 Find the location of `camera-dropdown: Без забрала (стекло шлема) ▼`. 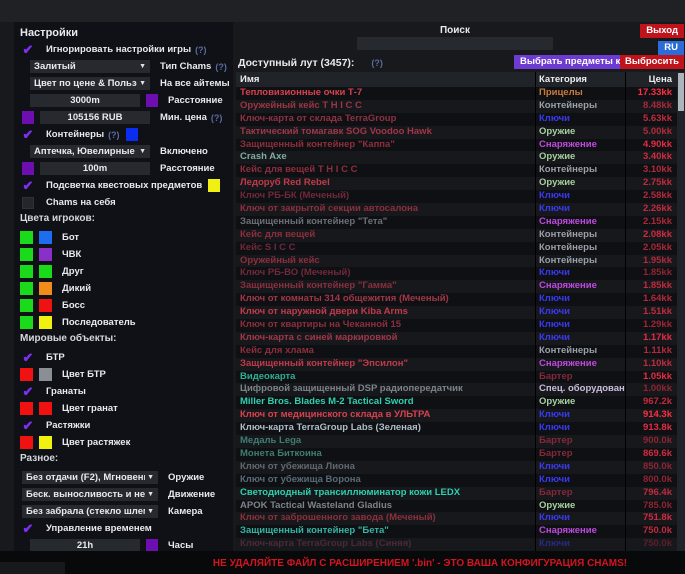

camera-dropdown: Без забрала (стекло шлема) ▼ is located at coordinates (90, 511).